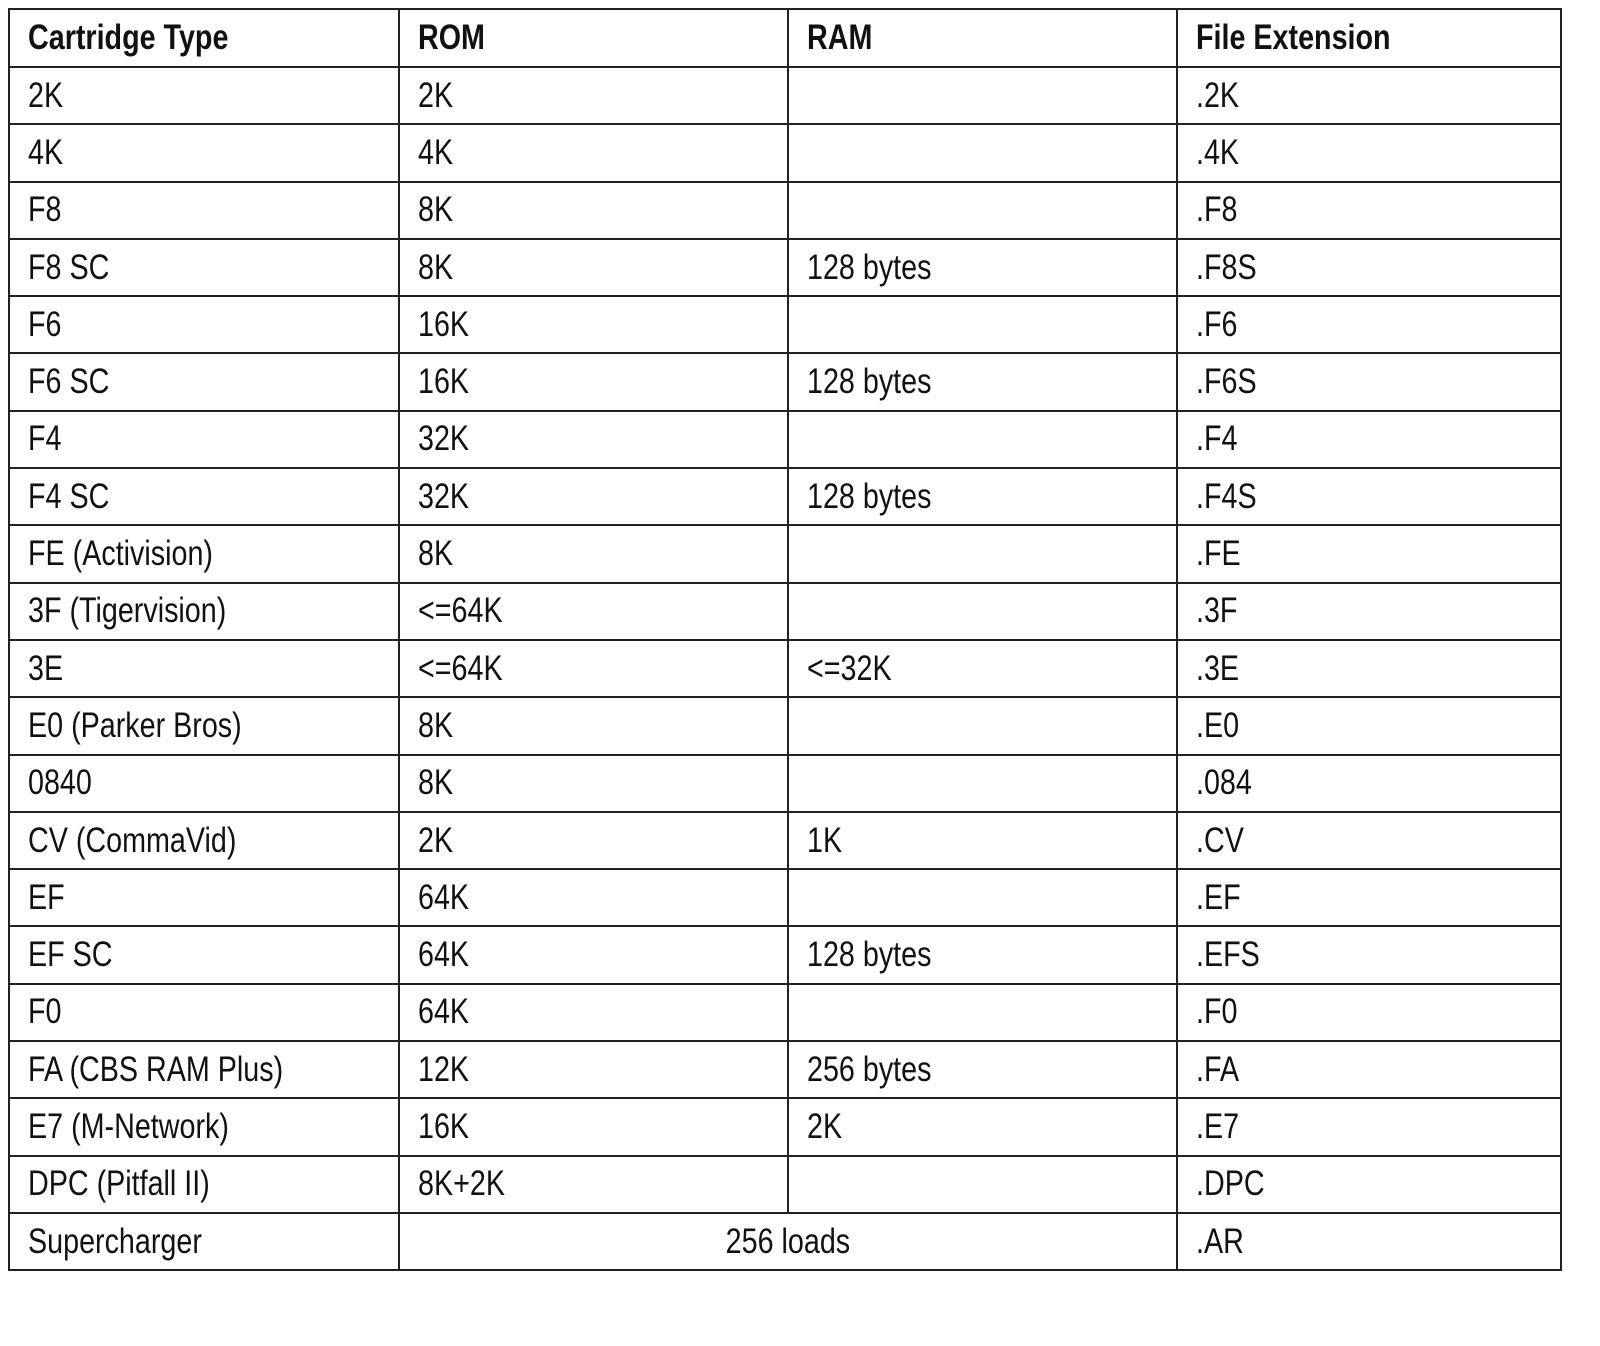 The height and width of the screenshot is (1346, 1600). I want to click on table-row: F0 64K .F0, so click(785, 1012).